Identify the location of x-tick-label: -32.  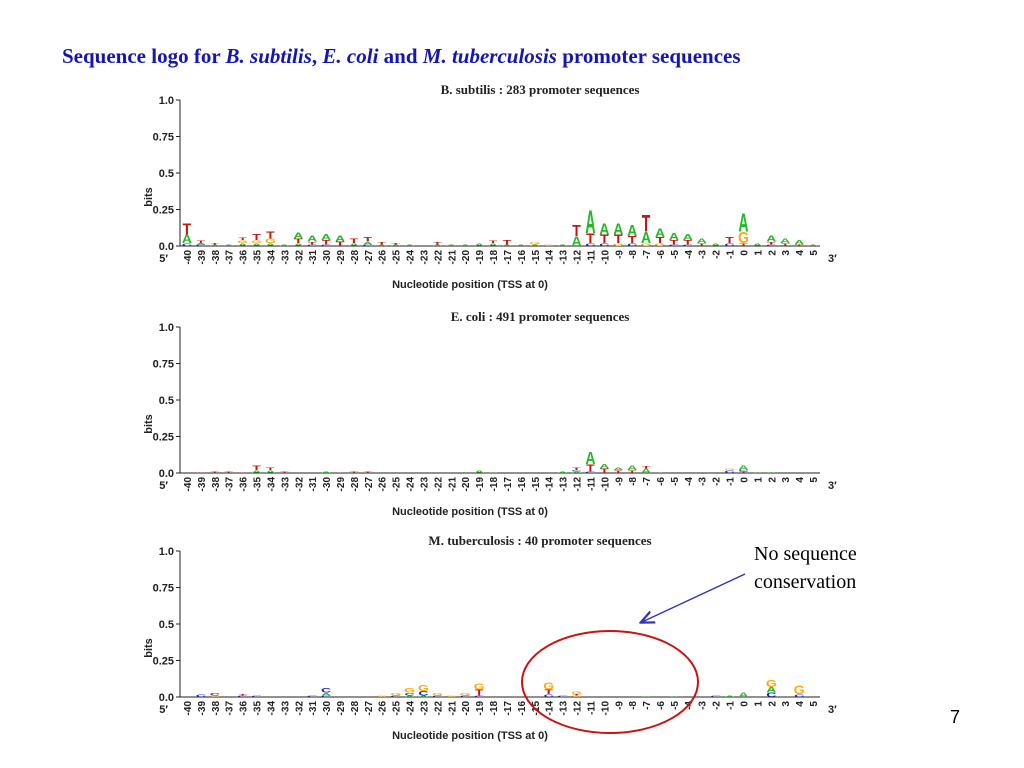
(299, 484).